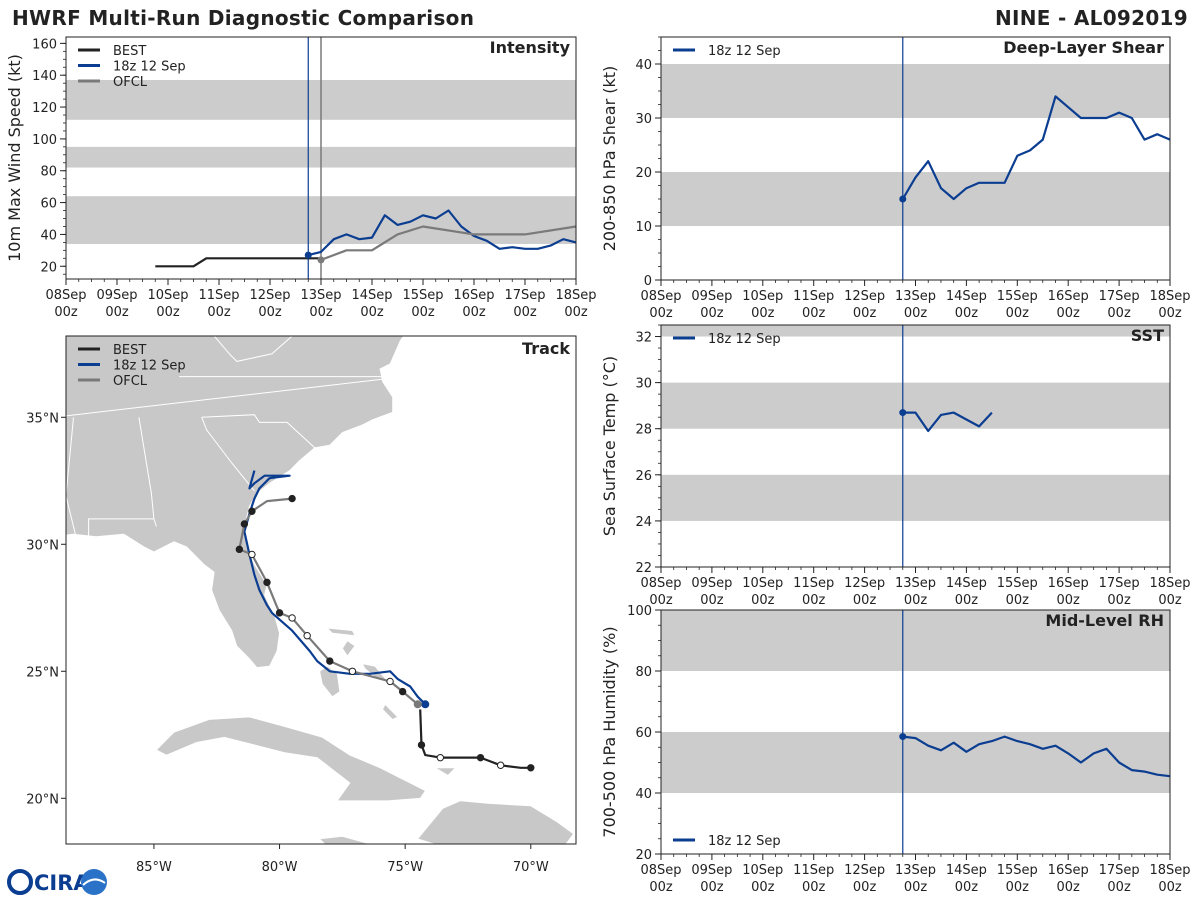  What do you see at coordinates (321, 158) in the screenshot?
I see `intensity-frame` at bounding box center [321, 158].